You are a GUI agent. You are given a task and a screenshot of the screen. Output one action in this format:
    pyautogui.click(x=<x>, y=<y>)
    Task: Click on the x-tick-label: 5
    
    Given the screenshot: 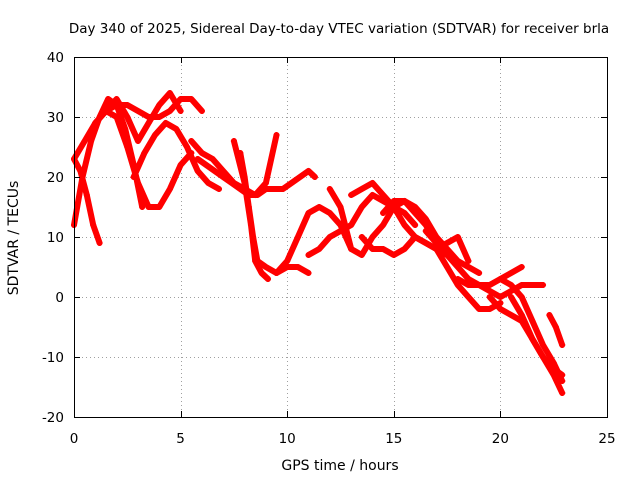 What is the action you would take?
    pyautogui.click(x=180, y=439)
    